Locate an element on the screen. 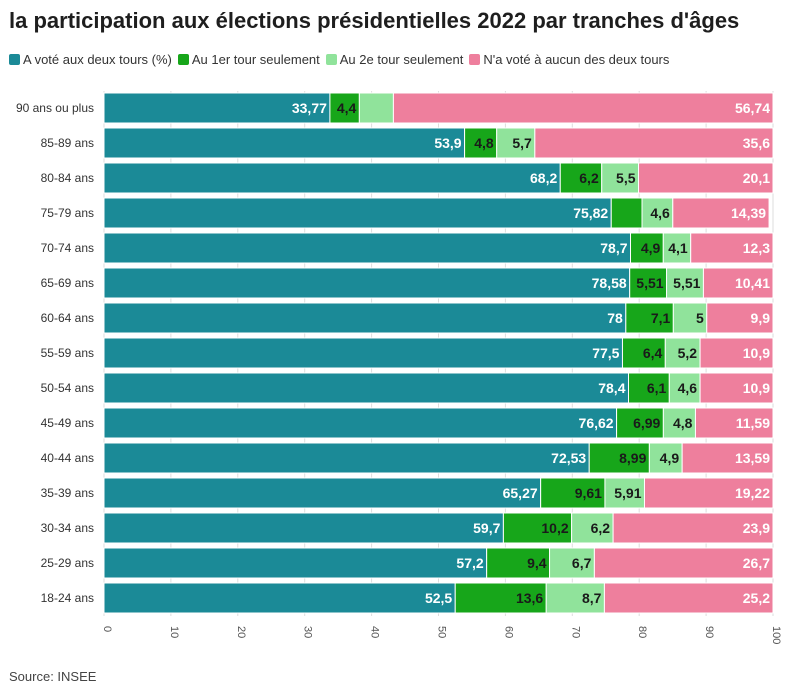 The height and width of the screenshot is (696, 796). data-label: 7,1 is located at coordinates (661, 318).